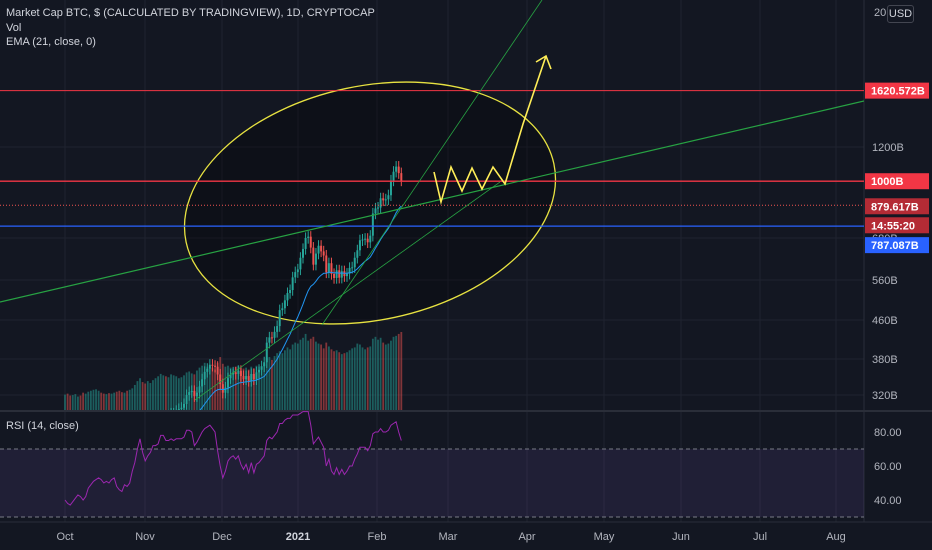 This screenshot has width=932, height=550. Describe the element at coordinates (377, 537) in the screenshot. I see `time-axis-label: Feb` at that location.